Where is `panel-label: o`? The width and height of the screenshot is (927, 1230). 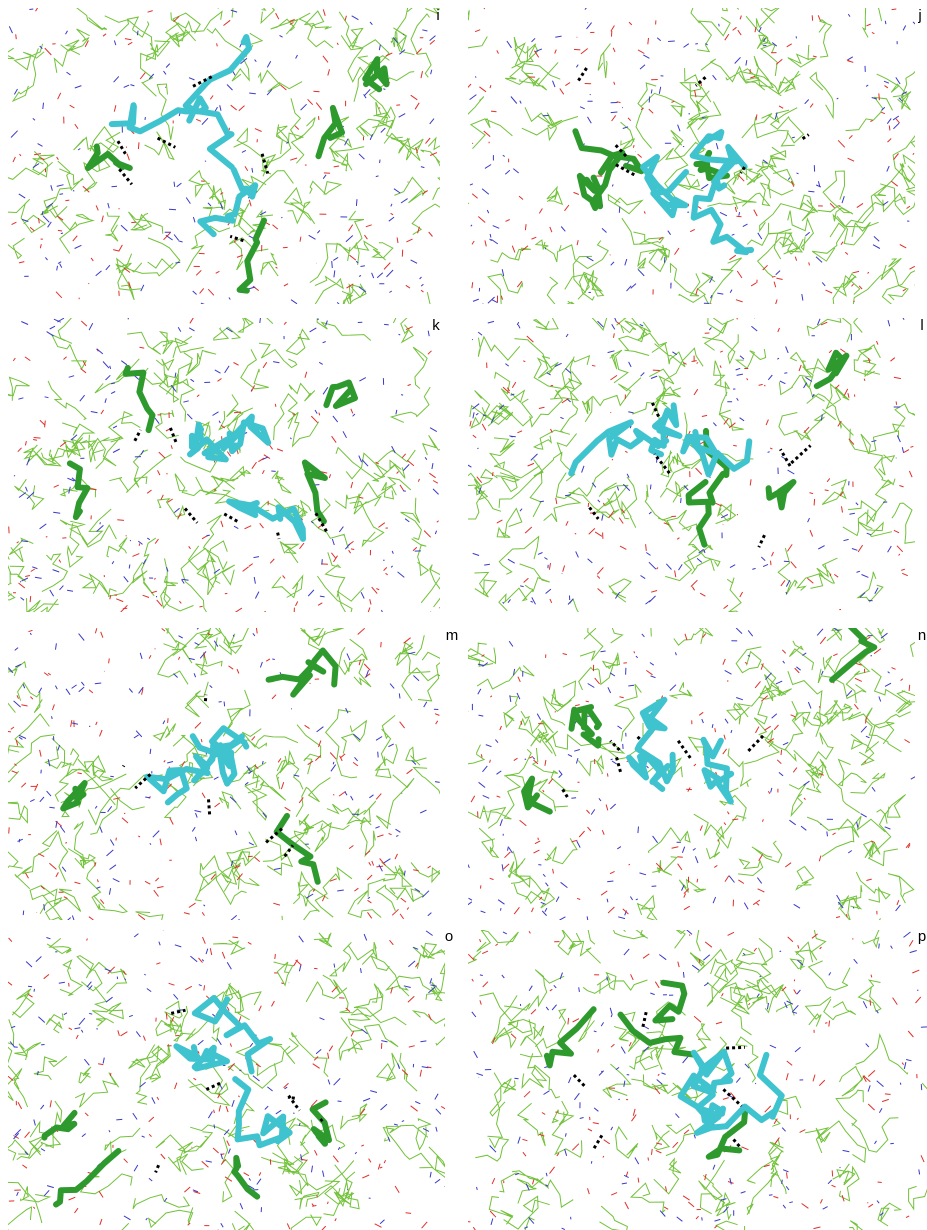 panel-label: o is located at coordinates (449, 936).